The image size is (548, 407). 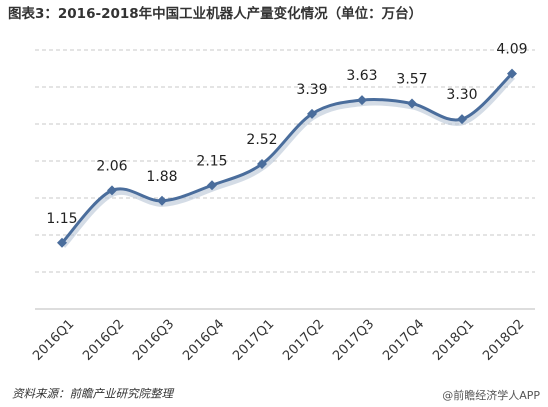 I want to click on value-label: 3.30, so click(x=461, y=95).